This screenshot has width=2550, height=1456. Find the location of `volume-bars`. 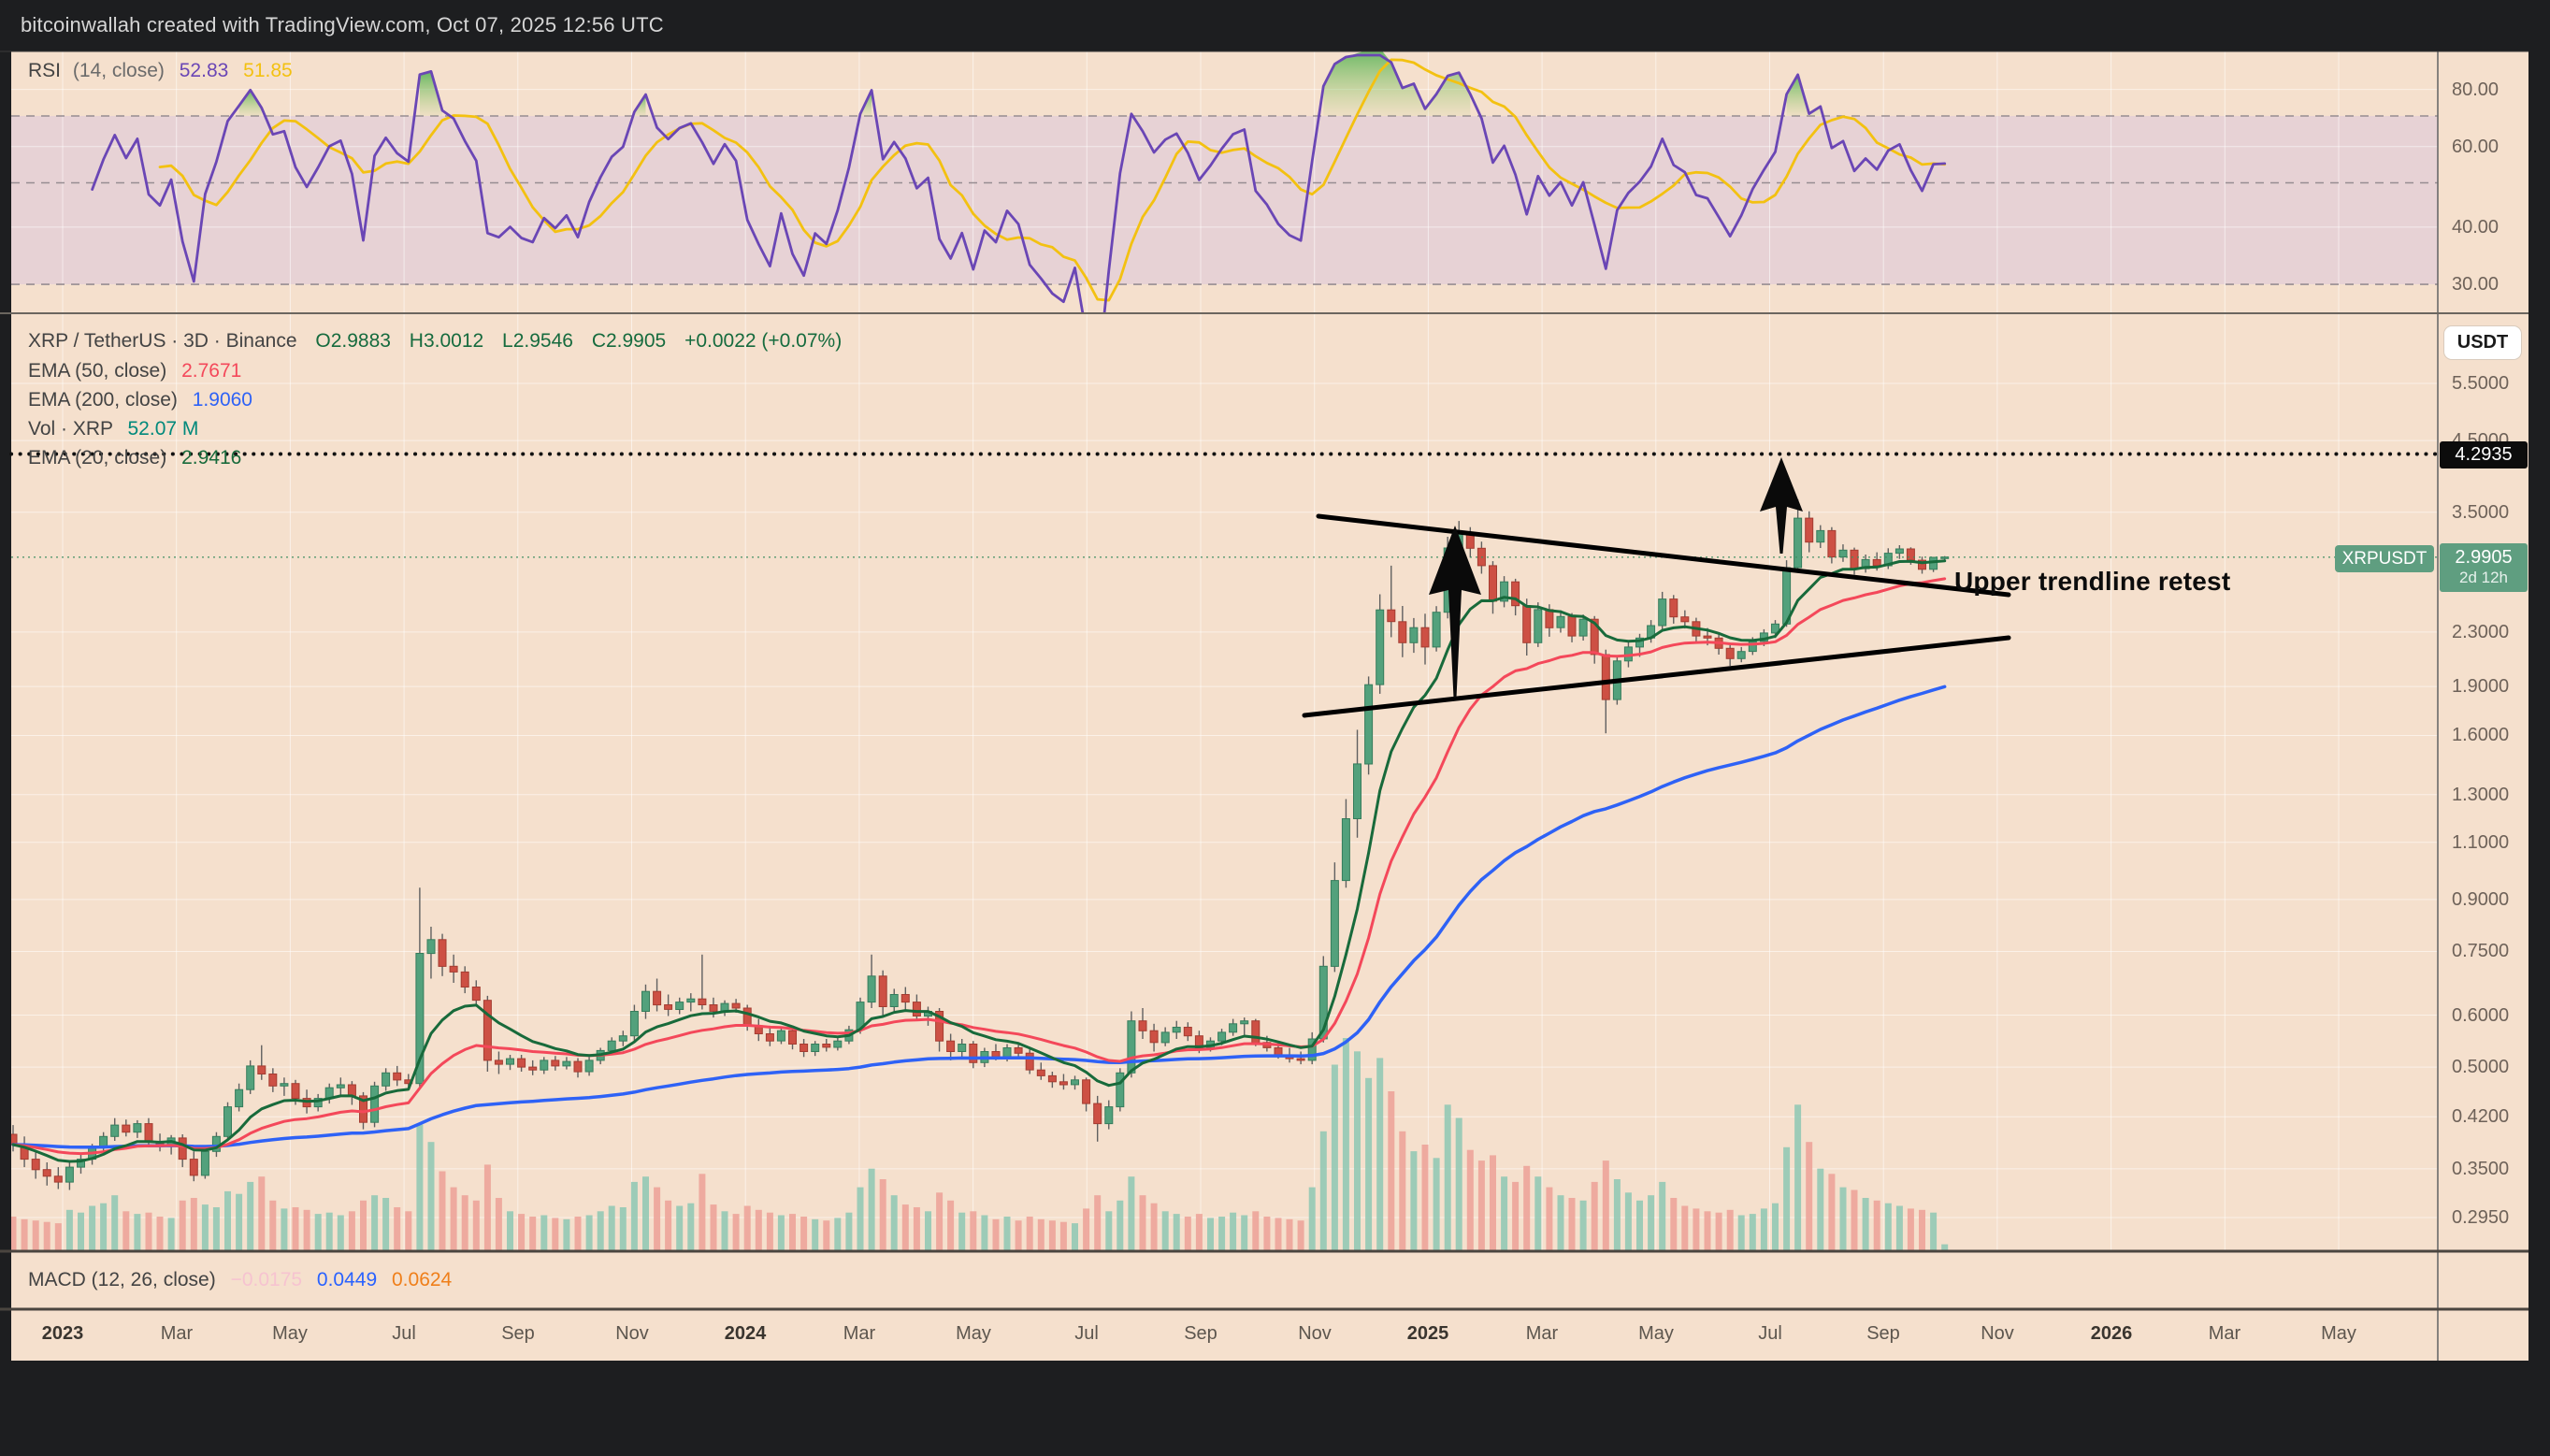

volume-bars is located at coordinates (980, 1144).